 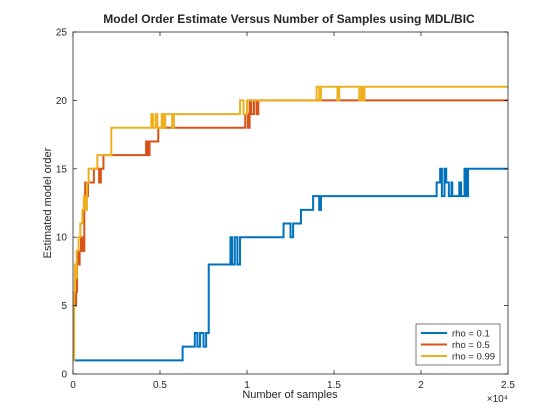 I want to click on x-tick-label: 1, so click(x=247, y=385).